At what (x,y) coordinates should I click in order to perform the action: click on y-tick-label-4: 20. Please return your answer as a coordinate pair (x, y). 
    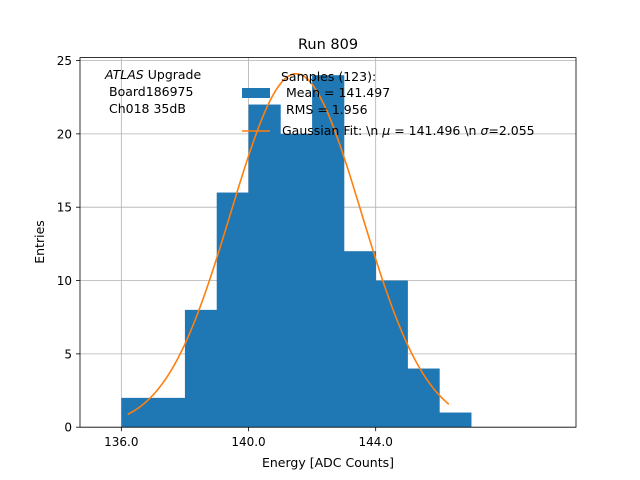
    Looking at the image, I should click on (64, 134).